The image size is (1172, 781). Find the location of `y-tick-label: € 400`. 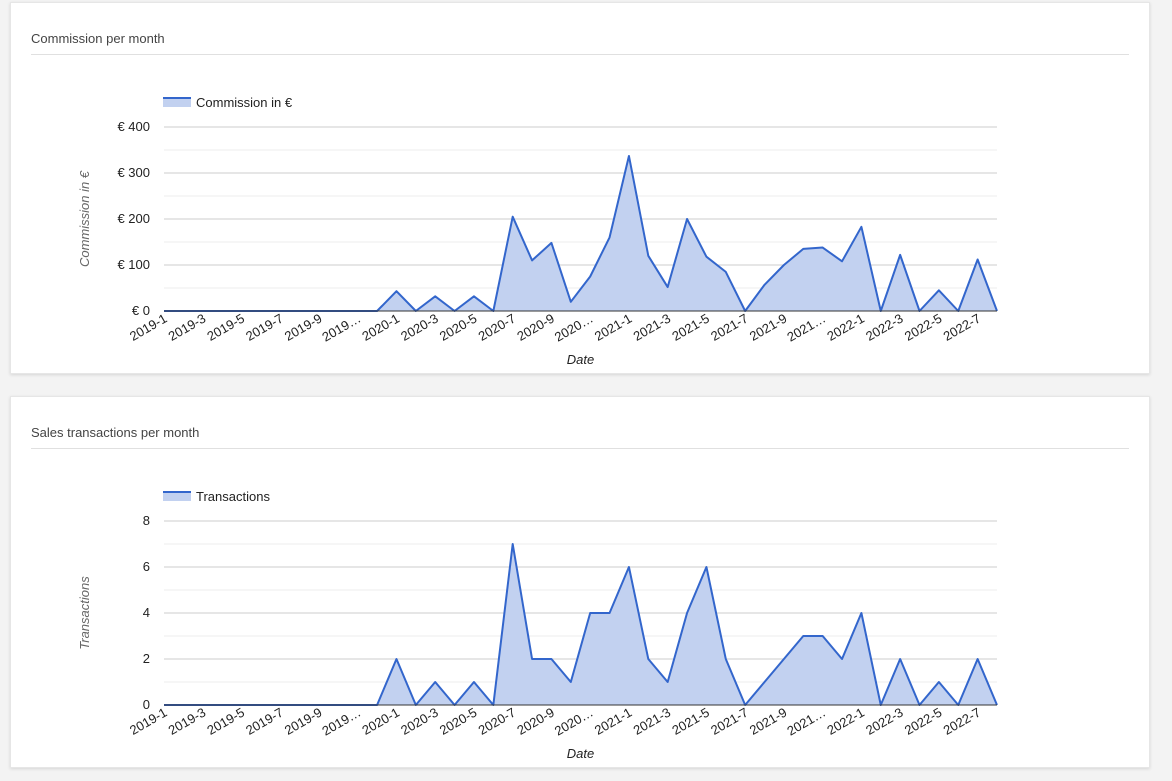

y-tick-label: € 400 is located at coordinates (133, 126).